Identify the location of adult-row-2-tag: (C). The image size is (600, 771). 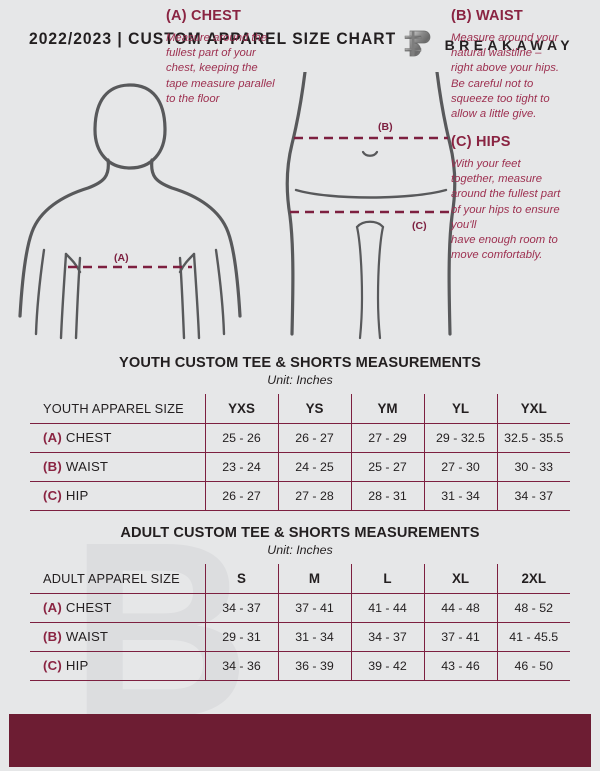
(52, 665).